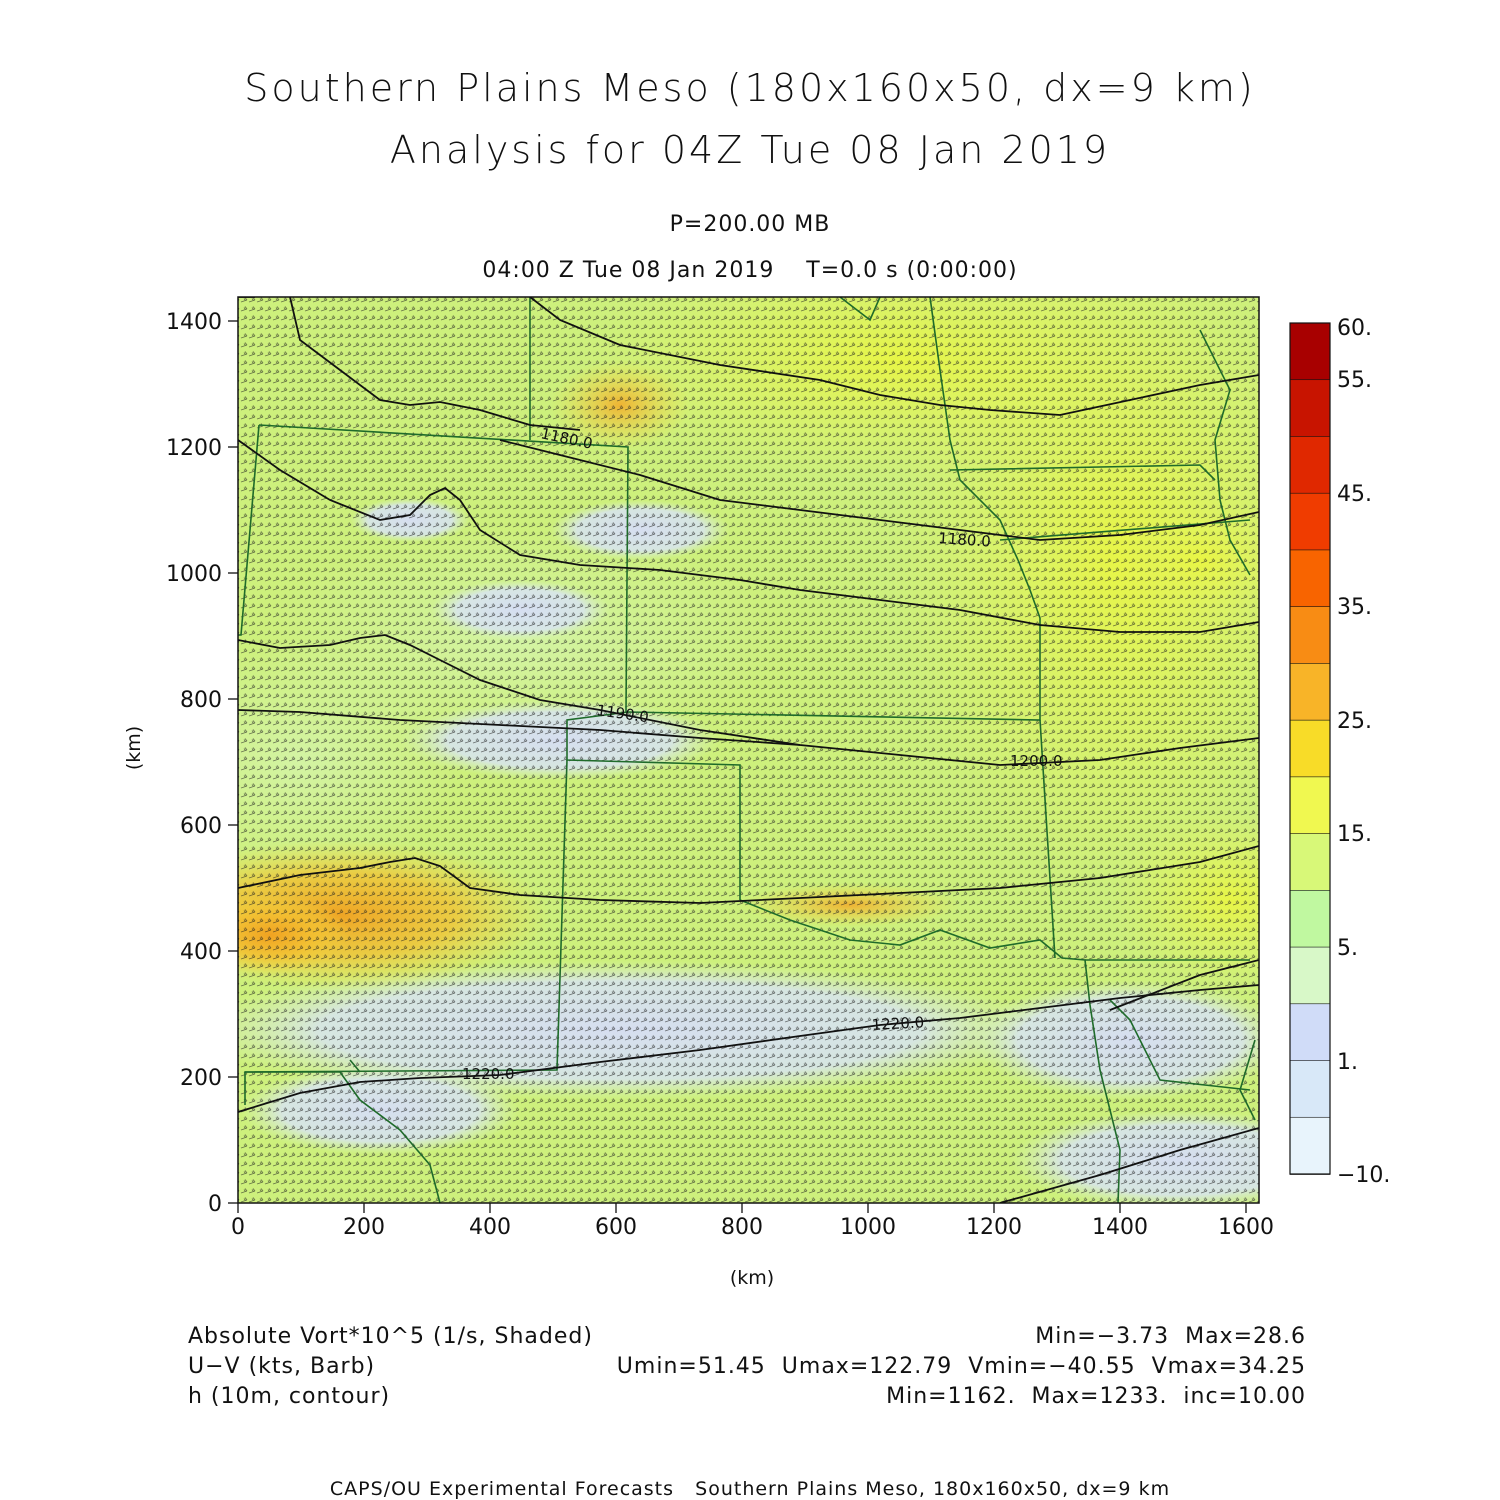  What do you see at coordinates (965, 540) in the screenshot?
I see `contour-label-2: 1180.0` at bounding box center [965, 540].